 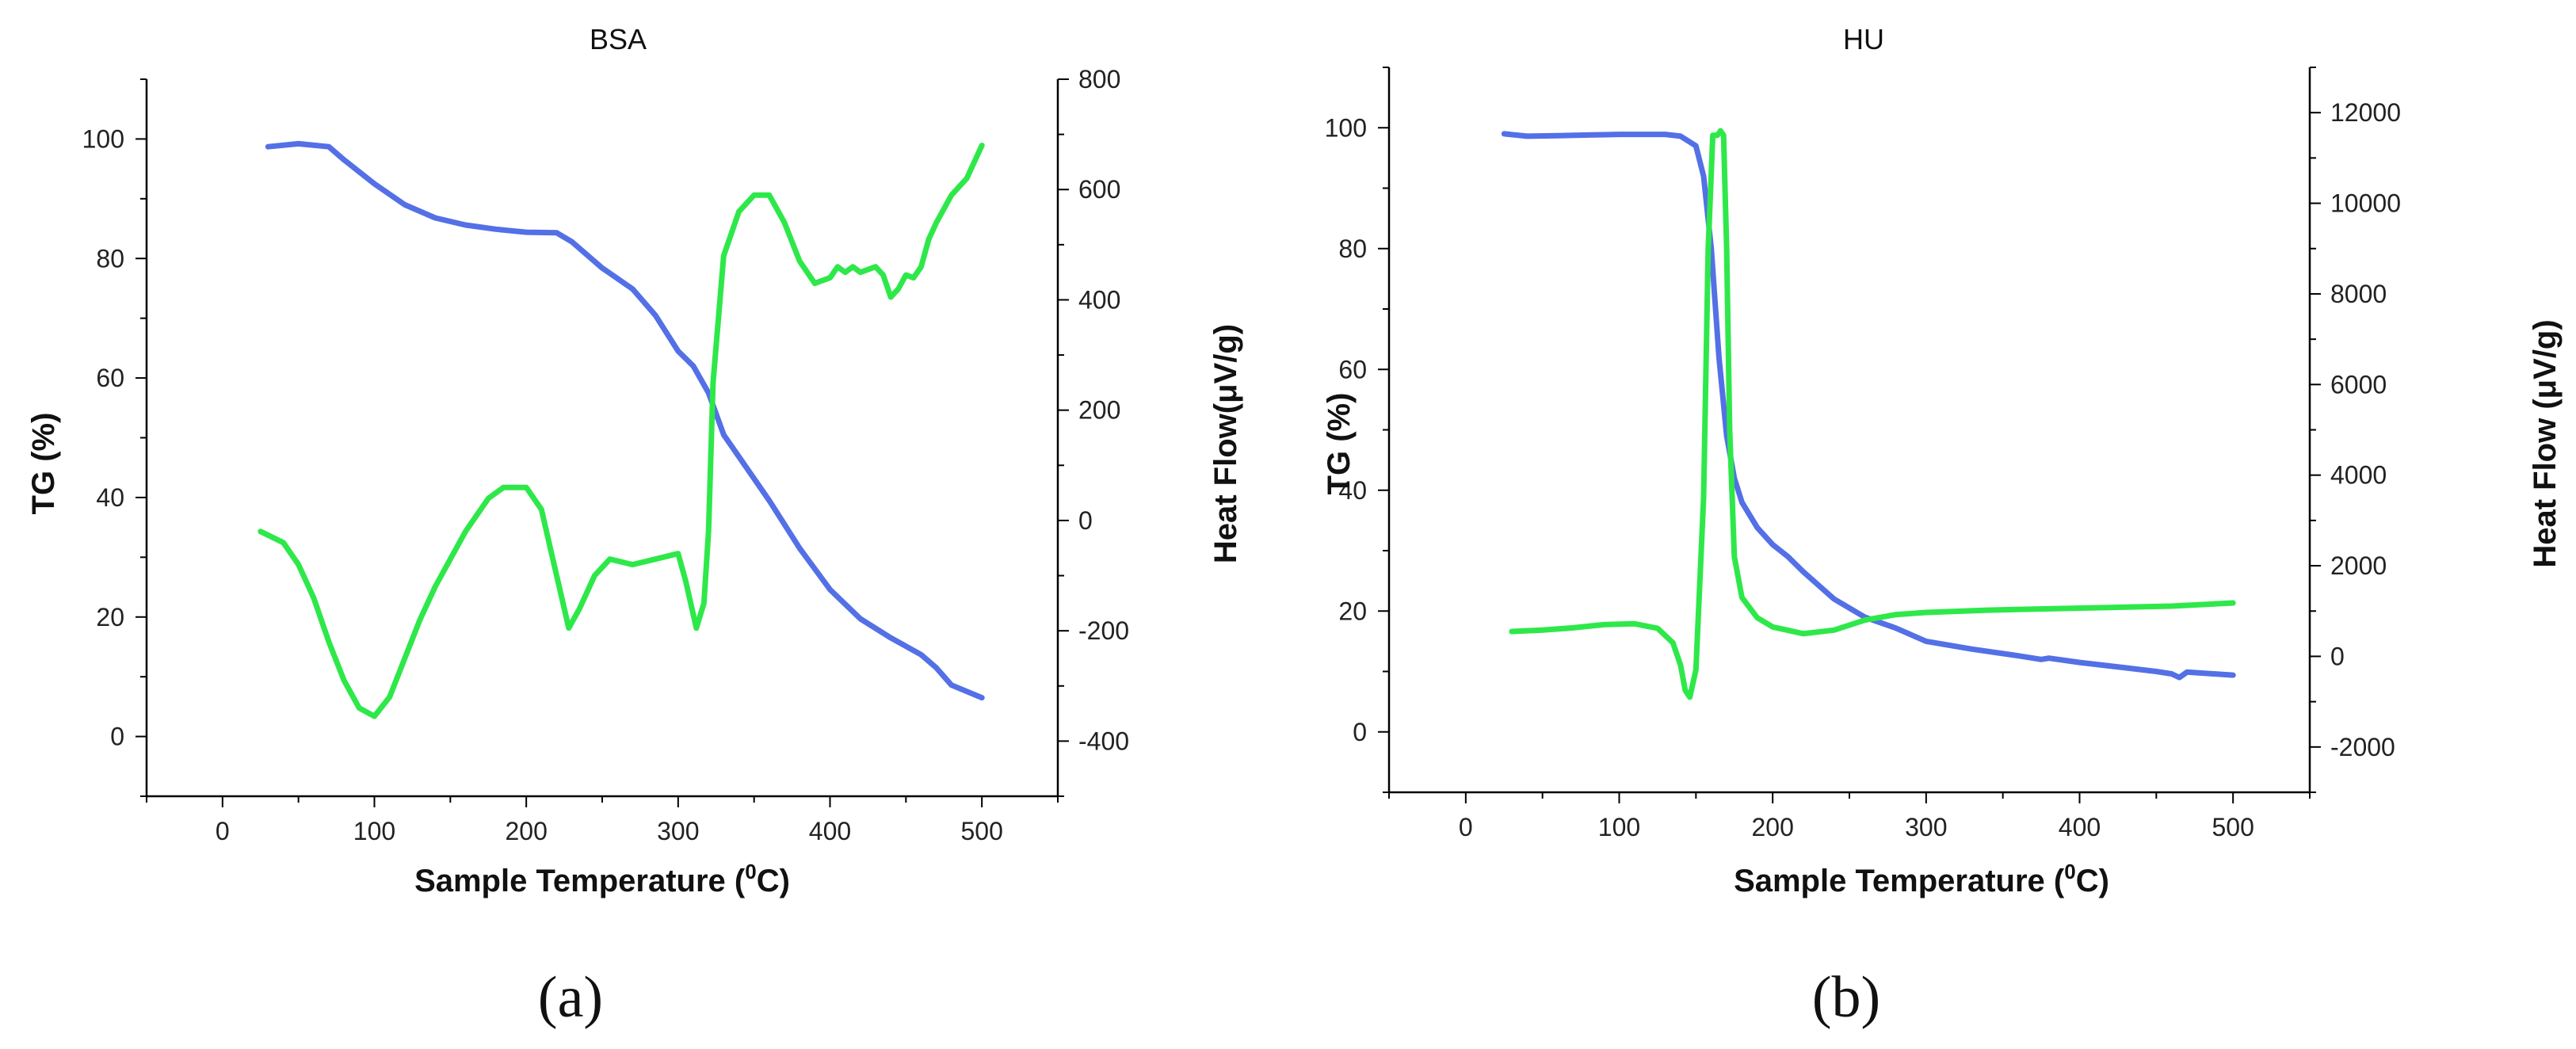 I want to click on y-tick-label-bsa: 40, so click(x=110, y=497).